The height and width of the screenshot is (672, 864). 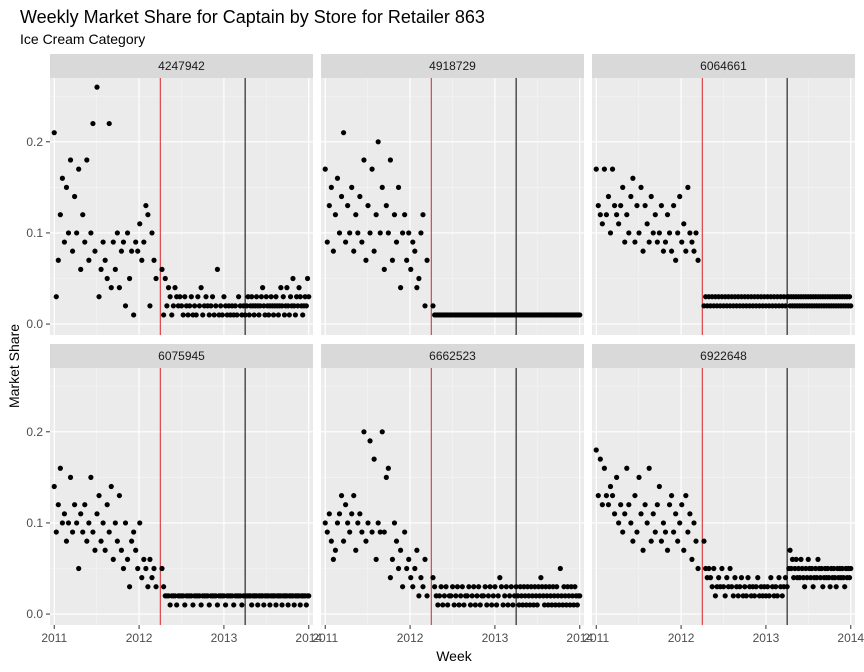 I want to click on facet-strip-label: 4247942, so click(x=181, y=66).